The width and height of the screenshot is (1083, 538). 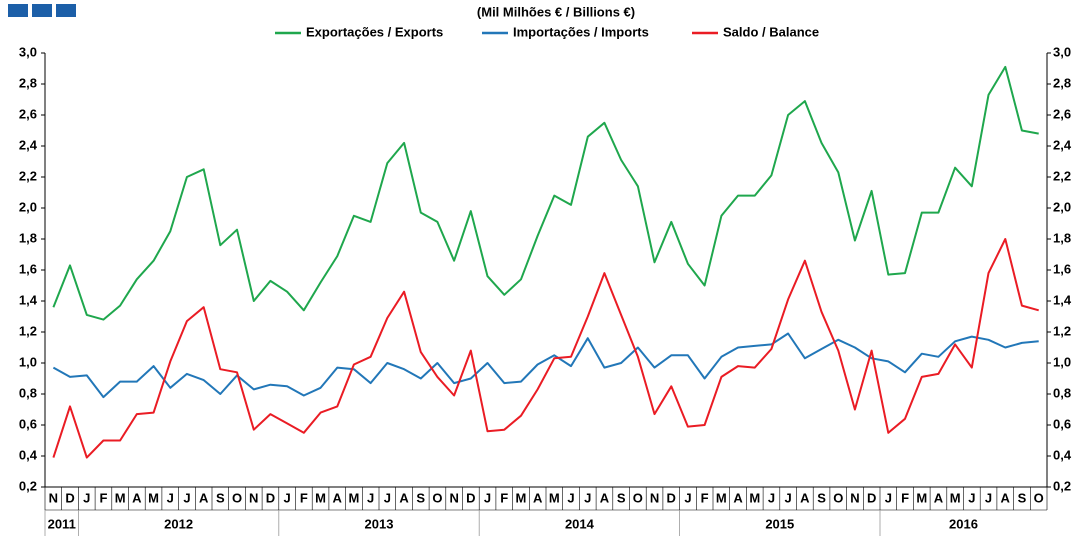 I want to click on y-tick-label: 2,4, so click(x=28, y=144).